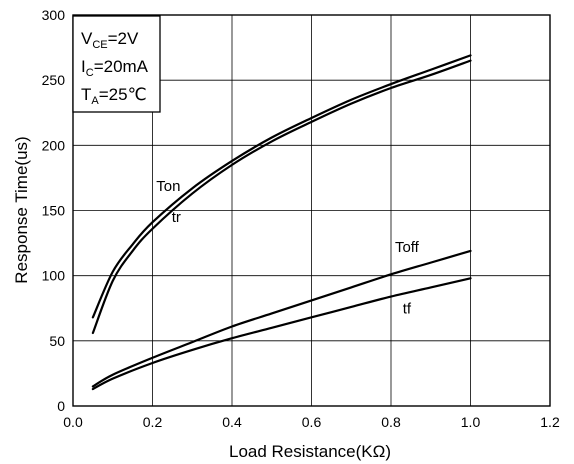 This screenshot has height=464, width=574. I want to click on x-tick-label: 0.6, so click(312, 422).